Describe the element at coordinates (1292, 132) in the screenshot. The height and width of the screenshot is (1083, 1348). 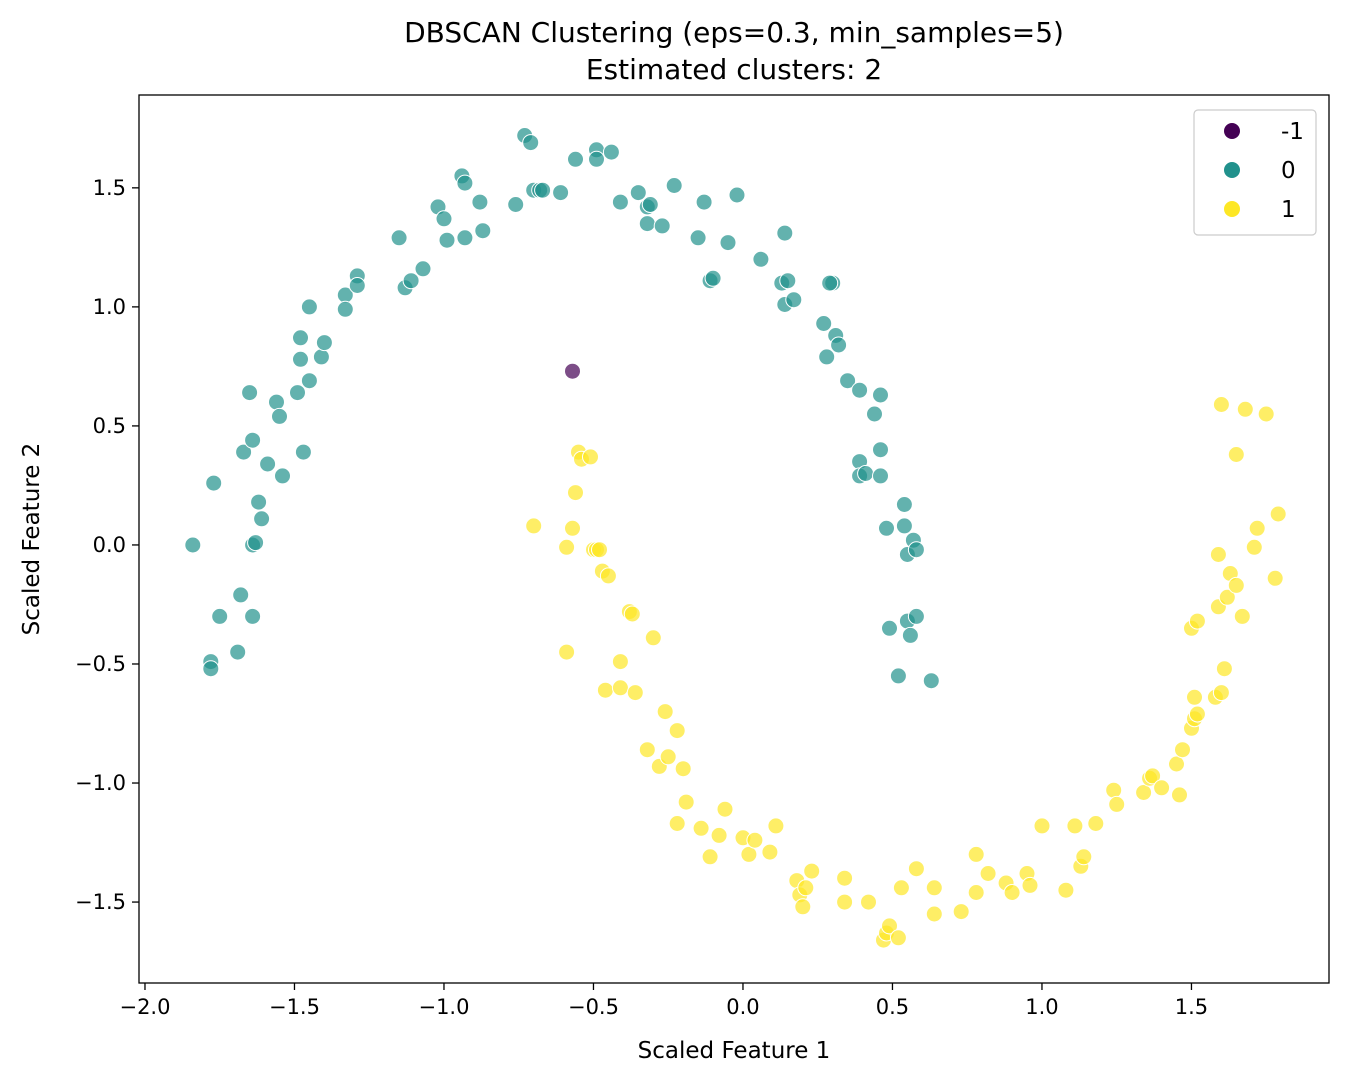
I see `legend-label--1: -1` at that location.